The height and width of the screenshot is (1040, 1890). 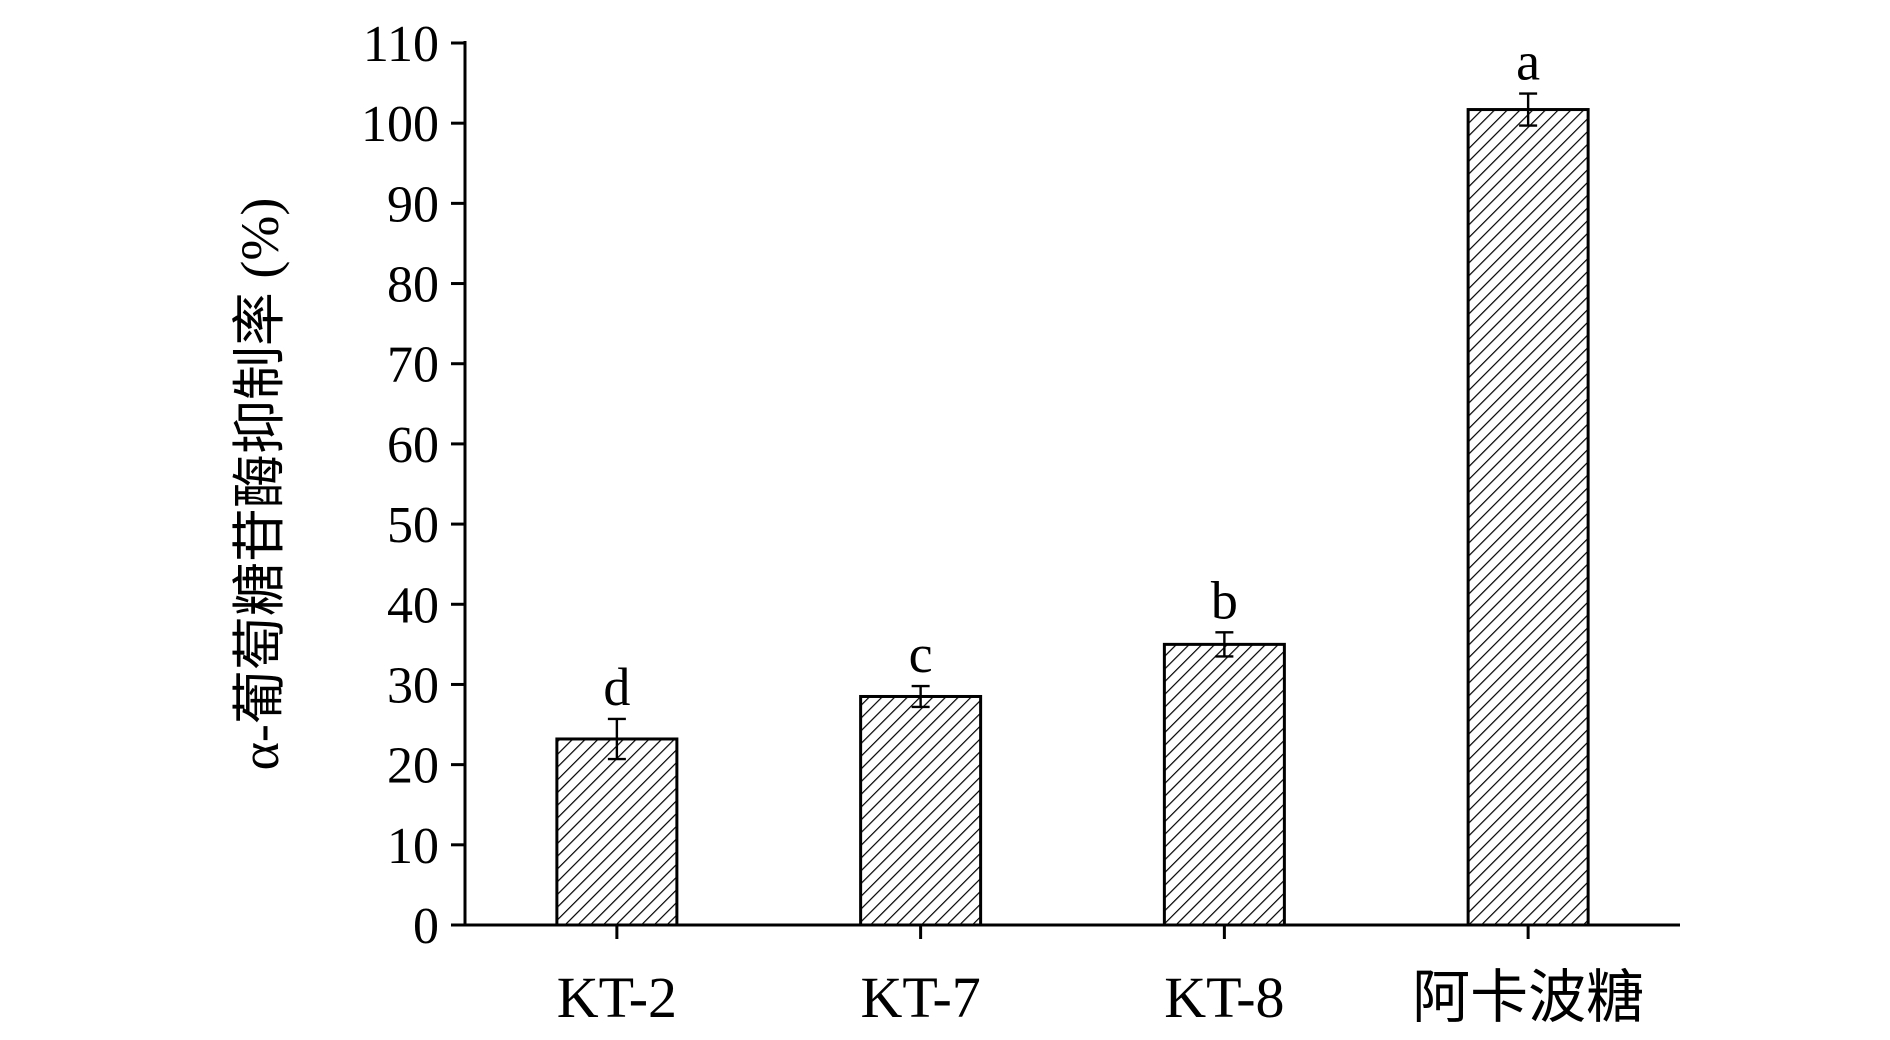 I want to click on x-category-label: KT-8, so click(x=1224, y=997).